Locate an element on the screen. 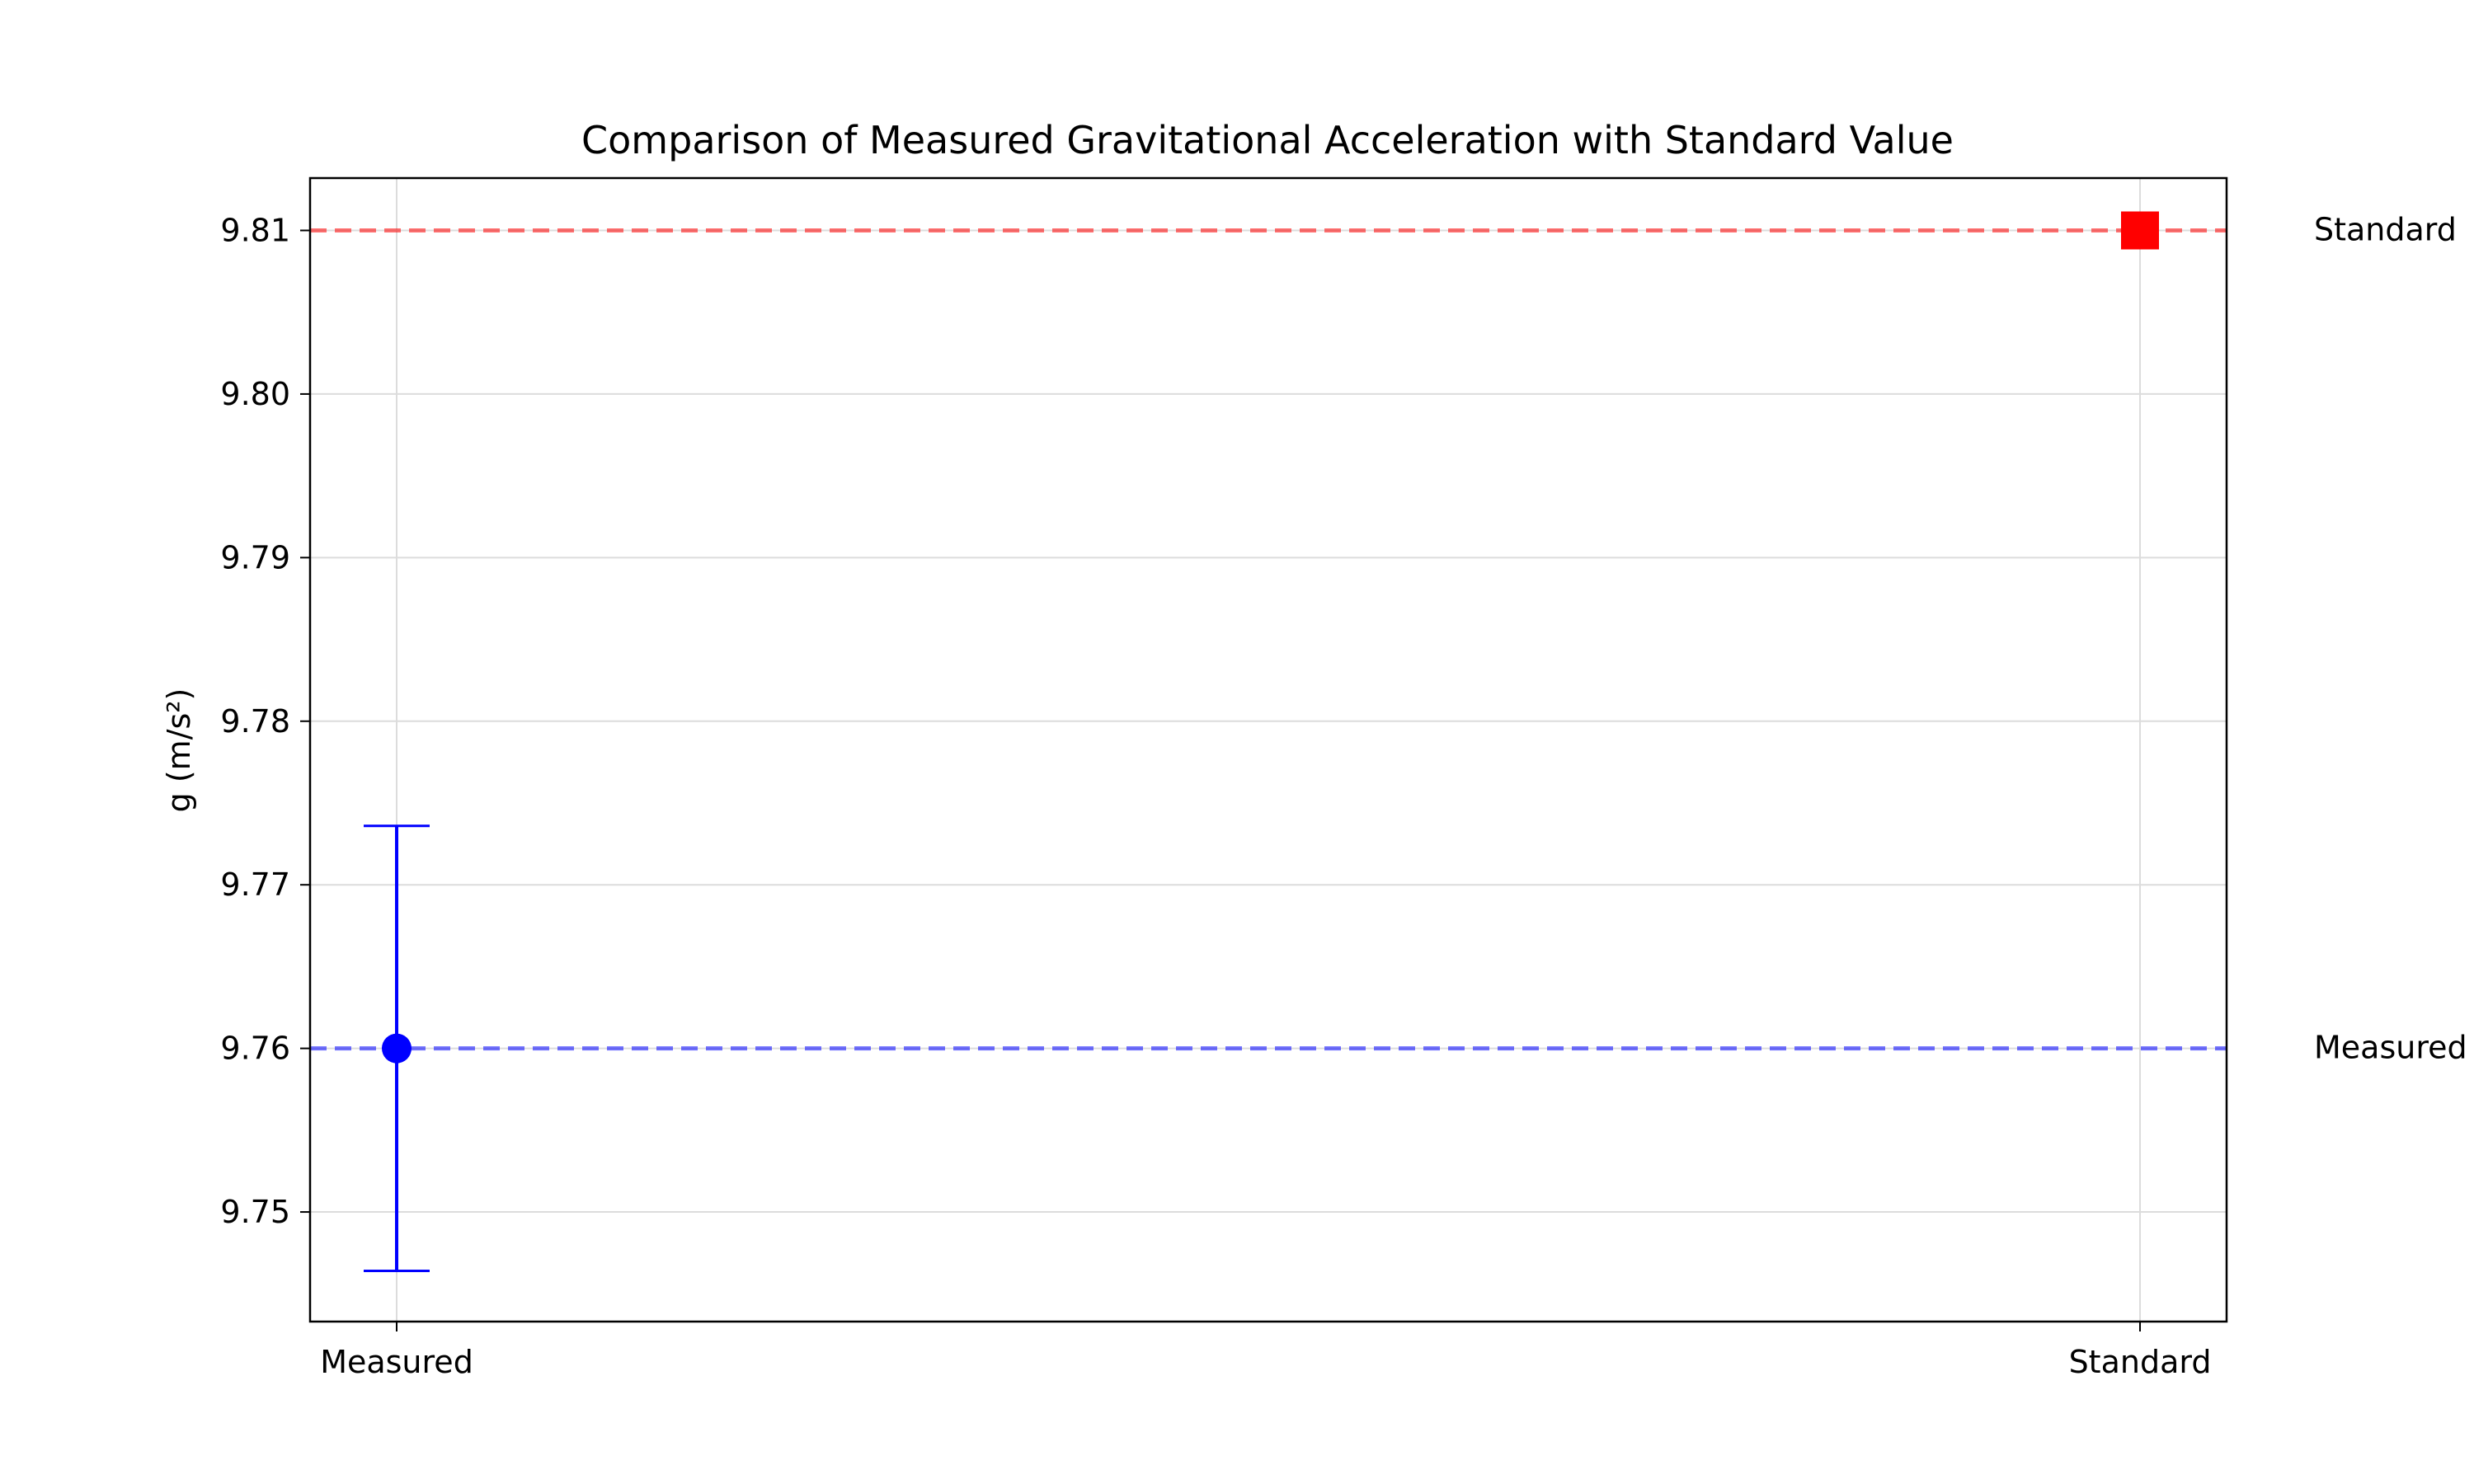  y-tick-label: 9.81 is located at coordinates (255, 230).